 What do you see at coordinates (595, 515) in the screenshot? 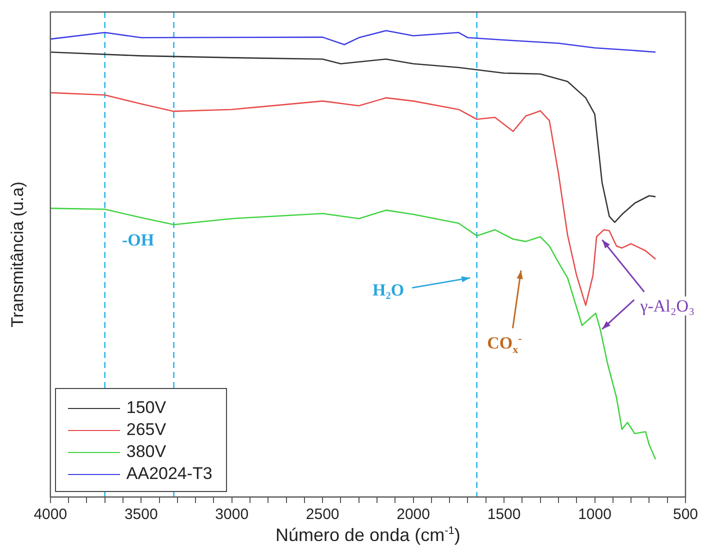
I see `x-tick-label: 1000` at bounding box center [595, 515].